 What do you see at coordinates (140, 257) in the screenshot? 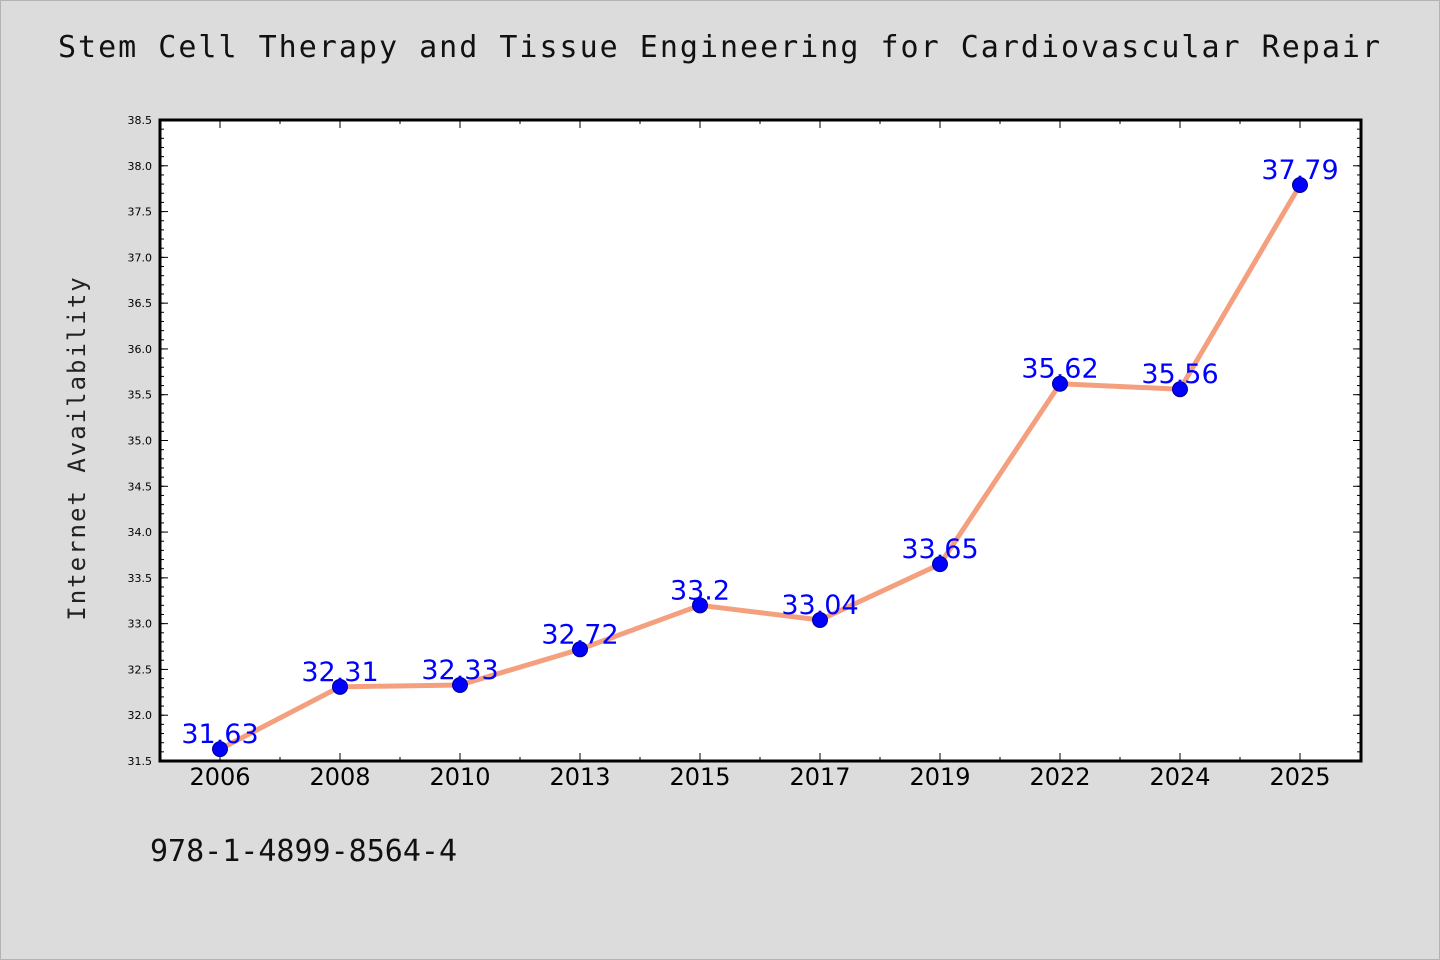
I see `y-tick-label: 37.0` at bounding box center [140, 257].